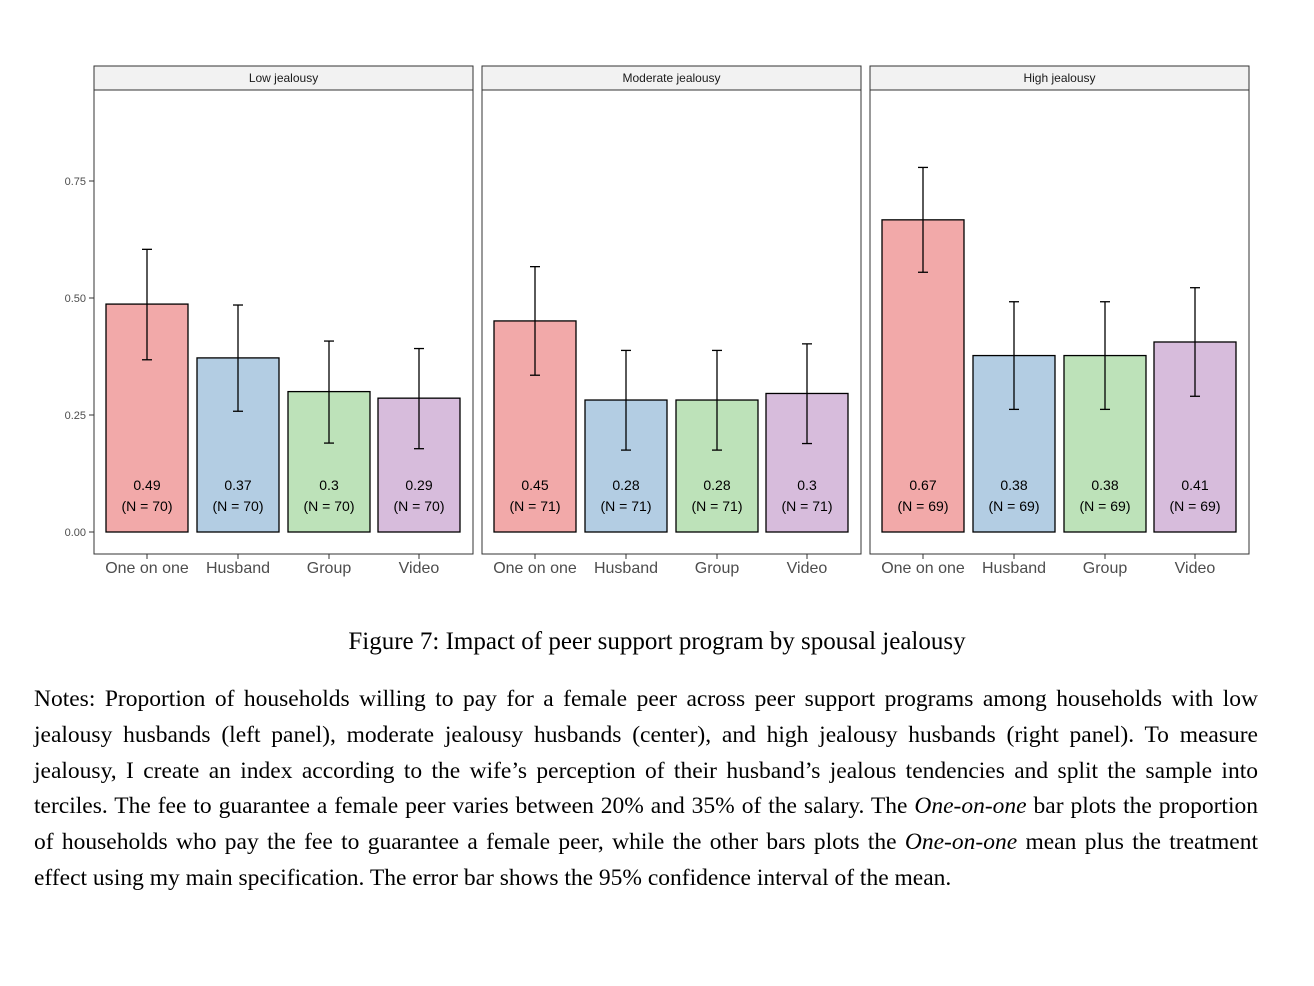  I want to click on notes-emphasis-1: One-on-one, so click(970, 806).